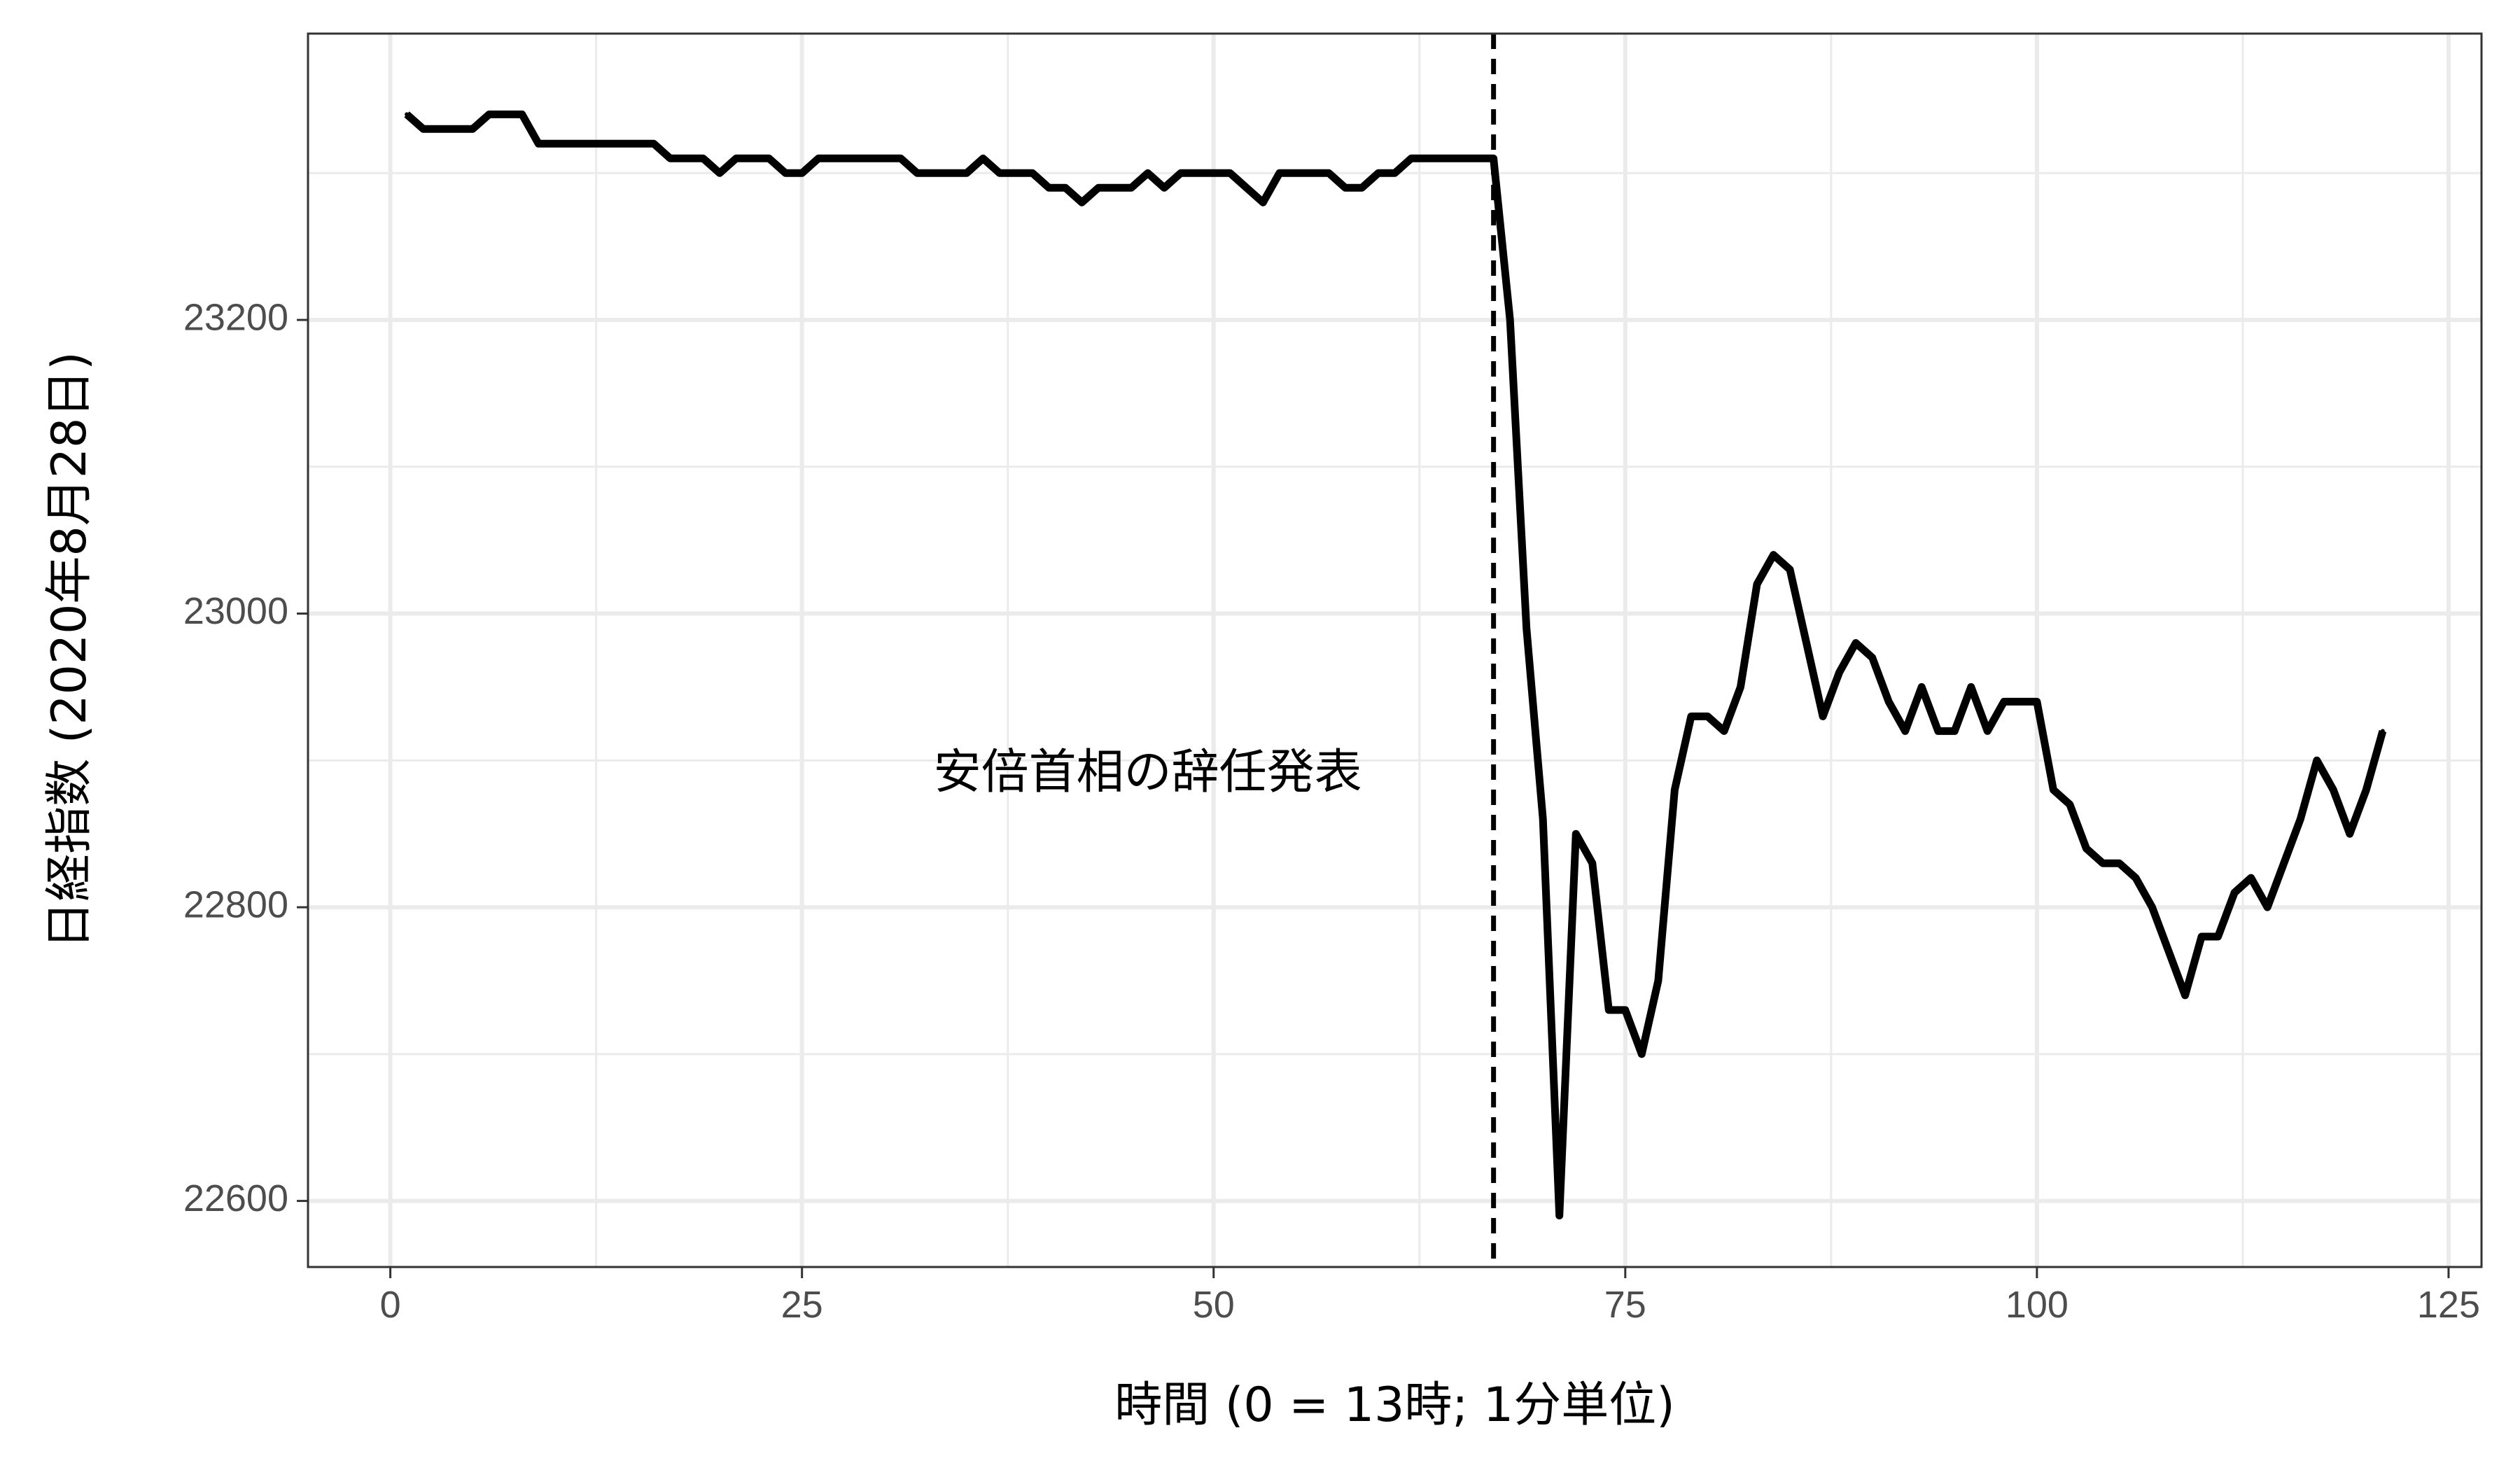 The height and width of the screenshot is (1470, 2520). Describe the element at coordinates (235, 611) in the screenshot. I see `y-tick-label: 23000` at that location.